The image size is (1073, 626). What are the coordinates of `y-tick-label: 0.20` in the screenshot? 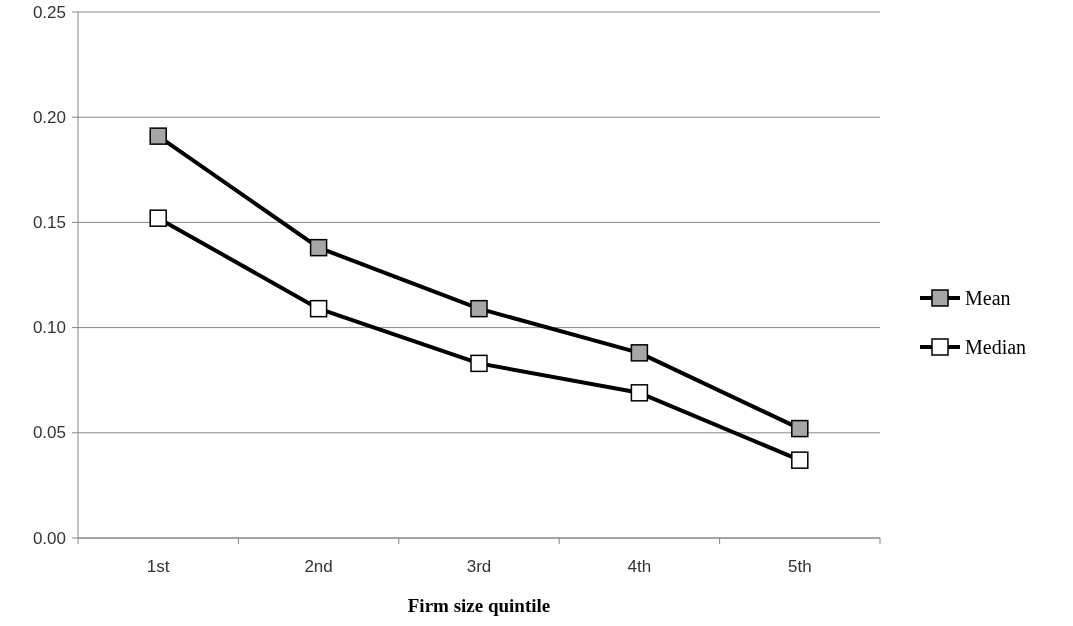 It's located at (49, 117).